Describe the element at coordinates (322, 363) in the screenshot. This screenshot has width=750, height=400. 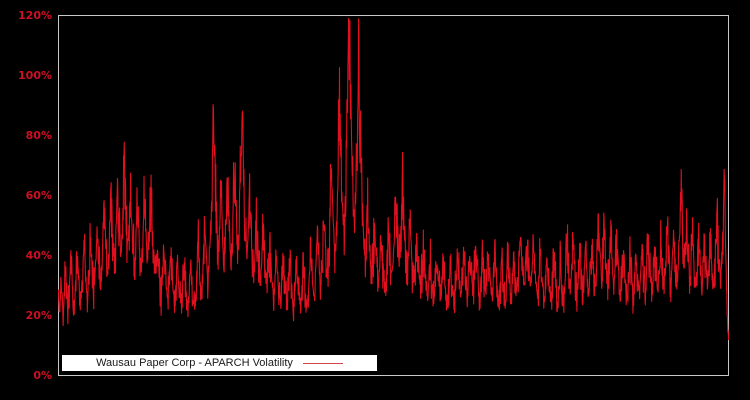
I see `legend-line-sample` at that location.